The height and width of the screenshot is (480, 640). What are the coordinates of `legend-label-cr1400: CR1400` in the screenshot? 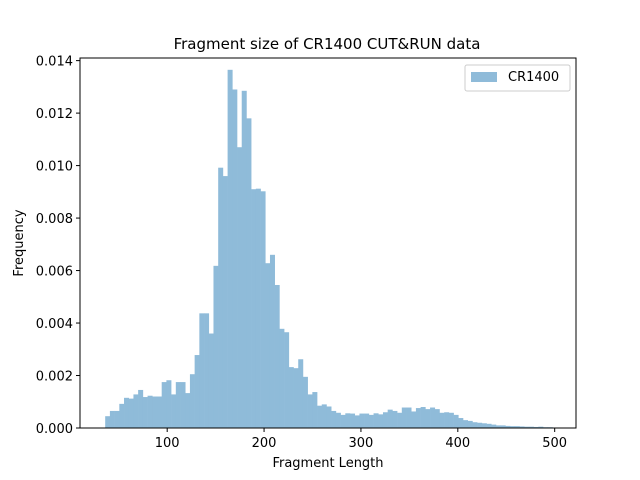 It's located at (533, 77).